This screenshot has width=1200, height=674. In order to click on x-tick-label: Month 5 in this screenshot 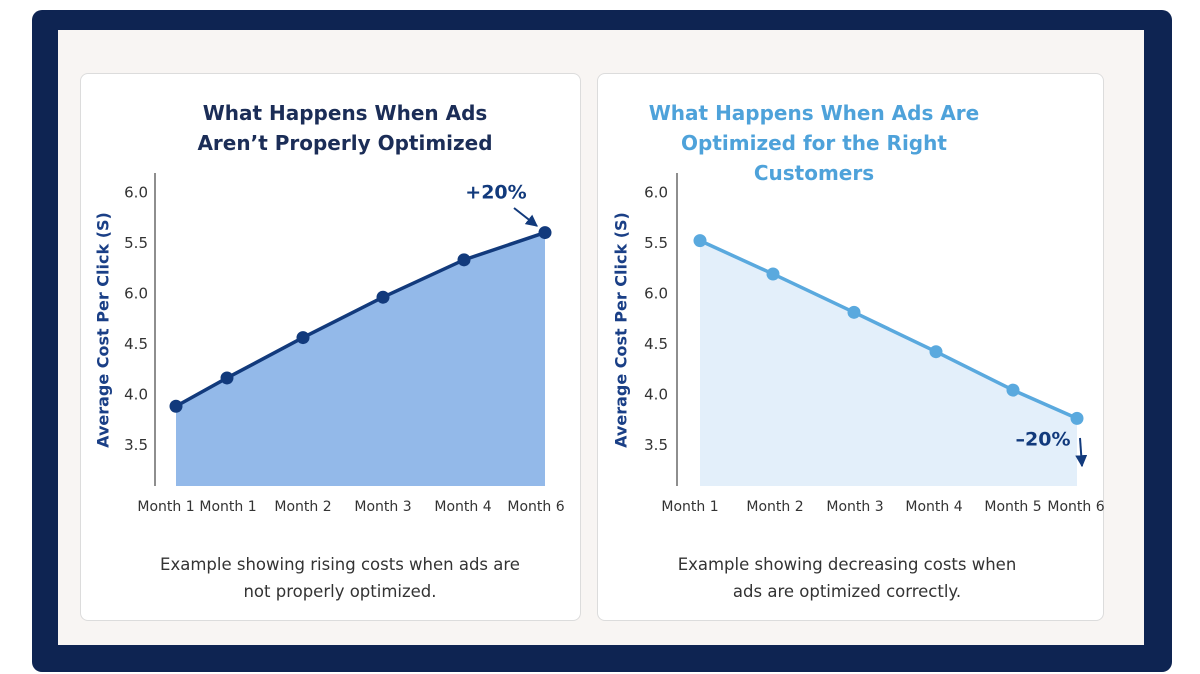, I will do `click(1012, 507)`.